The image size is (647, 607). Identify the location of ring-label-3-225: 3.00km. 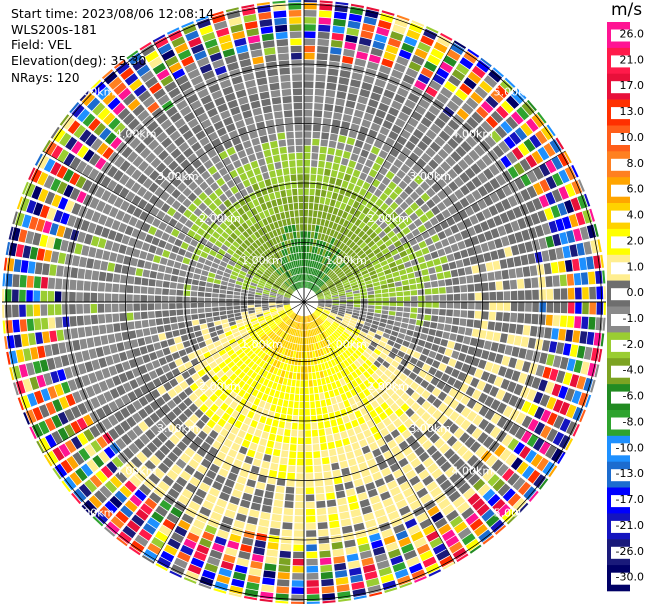
(178, 428).